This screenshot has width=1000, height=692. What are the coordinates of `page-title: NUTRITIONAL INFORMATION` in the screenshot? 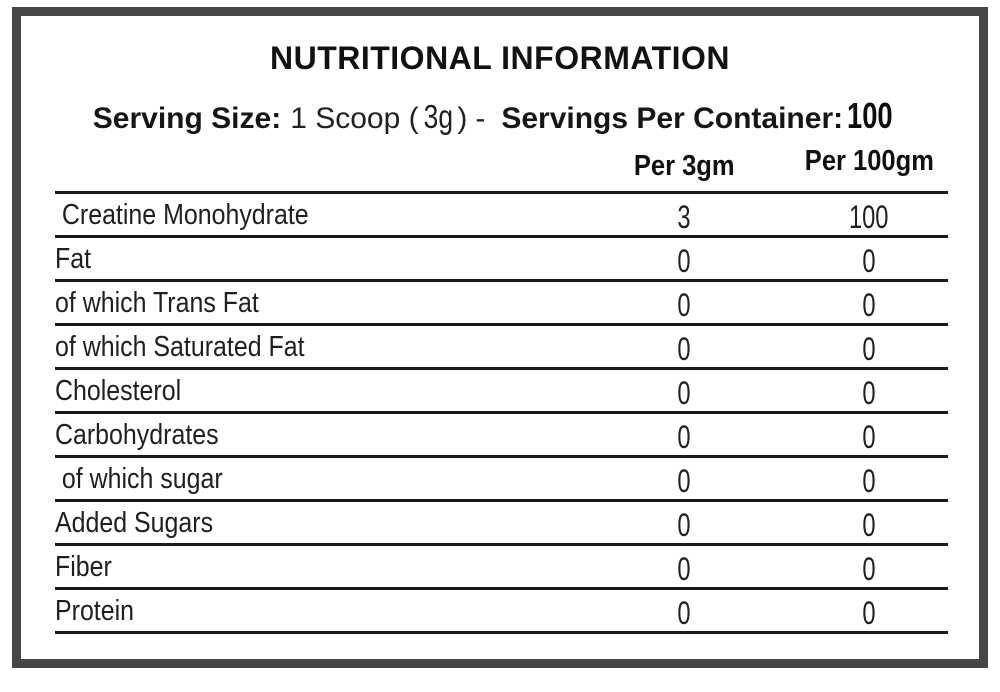 It's located at (500, 58).